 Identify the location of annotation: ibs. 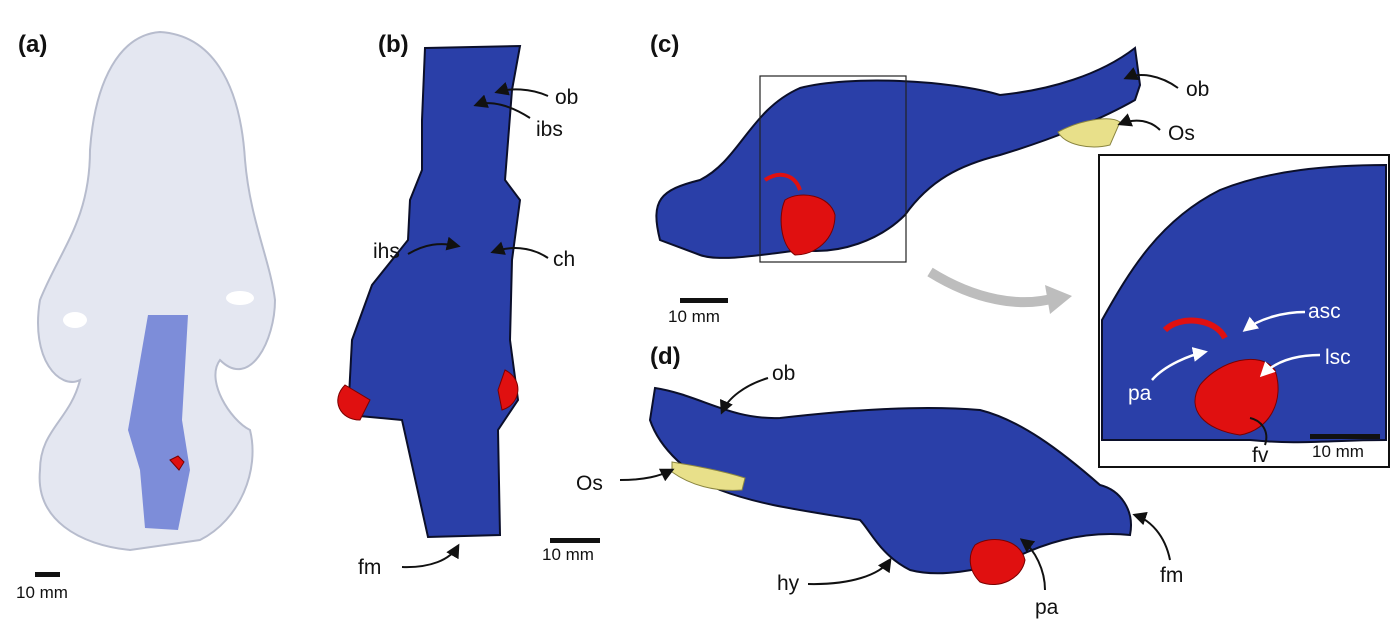
(549, 129).